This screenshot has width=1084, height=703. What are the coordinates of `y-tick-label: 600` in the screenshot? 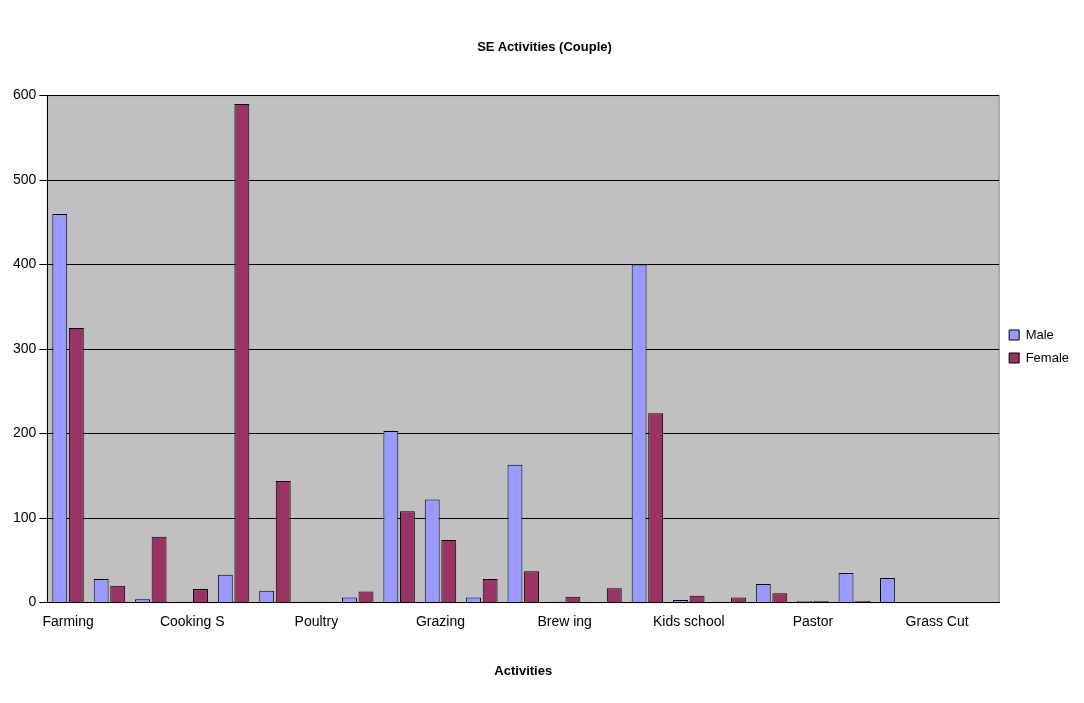 It's located at (25, 94).